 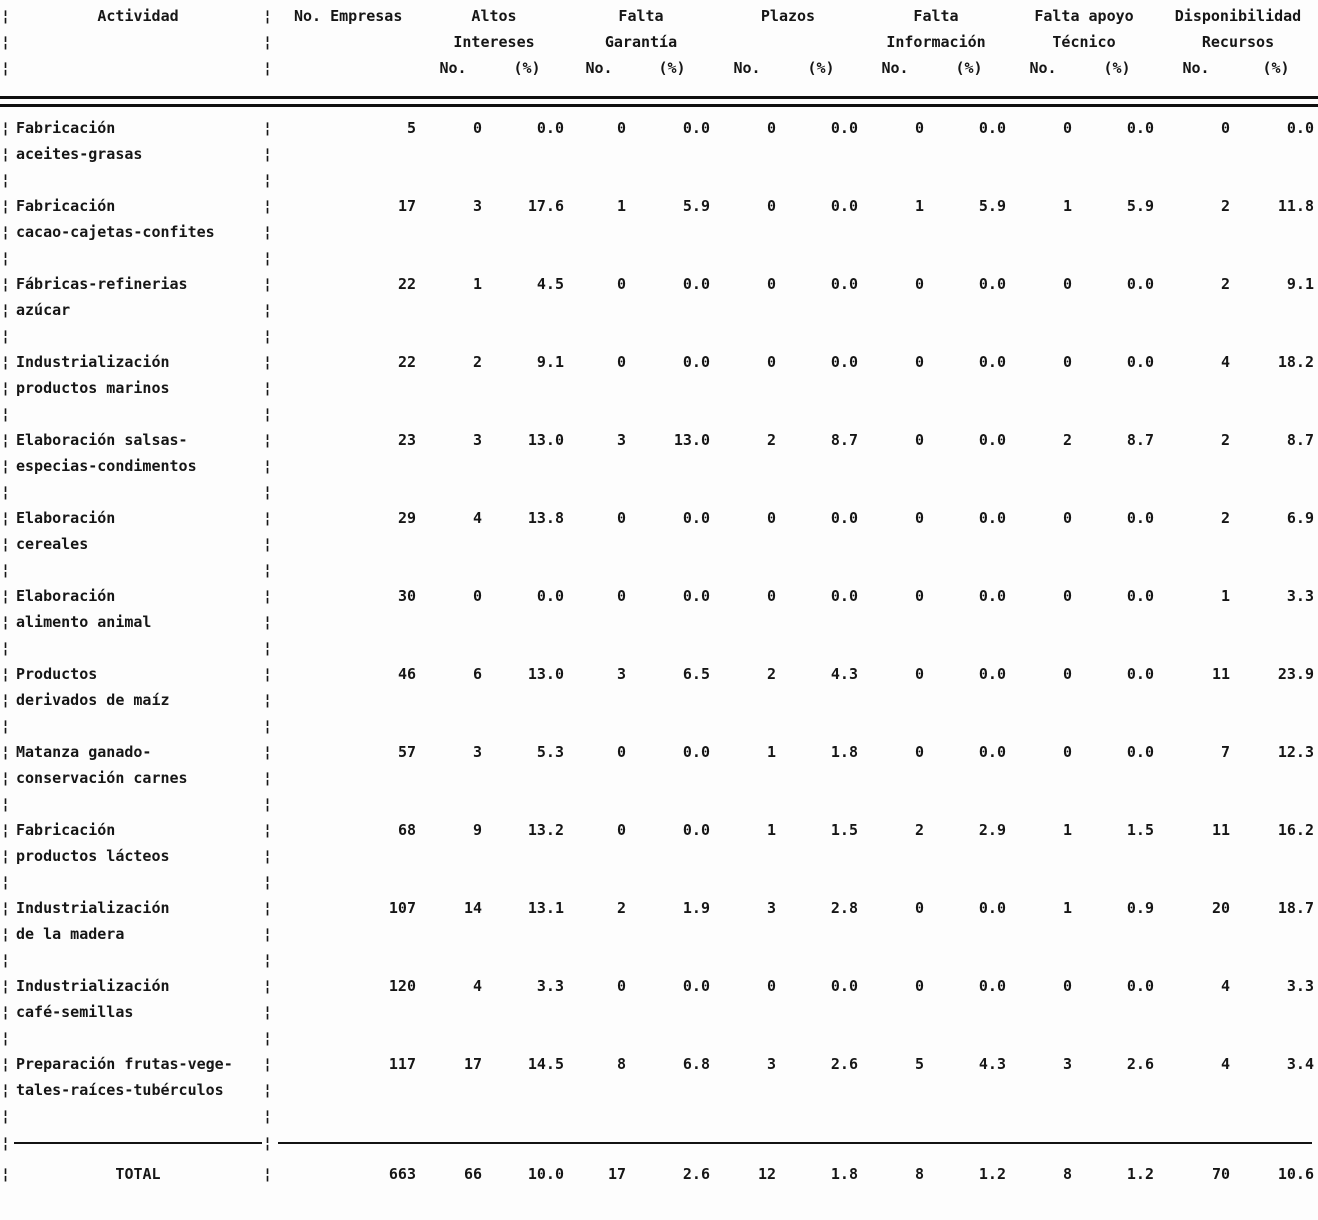 I want to click on activity-name-line2: productos marinos, so click(x=93, y=388).